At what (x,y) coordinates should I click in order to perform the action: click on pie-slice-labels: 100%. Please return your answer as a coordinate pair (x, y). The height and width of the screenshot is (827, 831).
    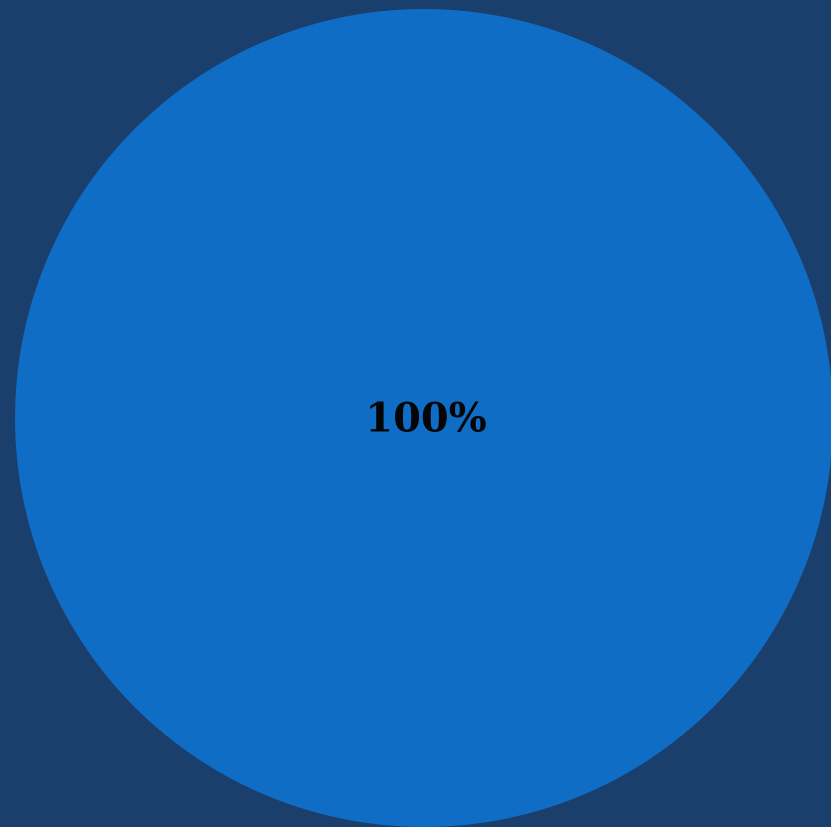
    Looking at the image, I should click on (426, 418).